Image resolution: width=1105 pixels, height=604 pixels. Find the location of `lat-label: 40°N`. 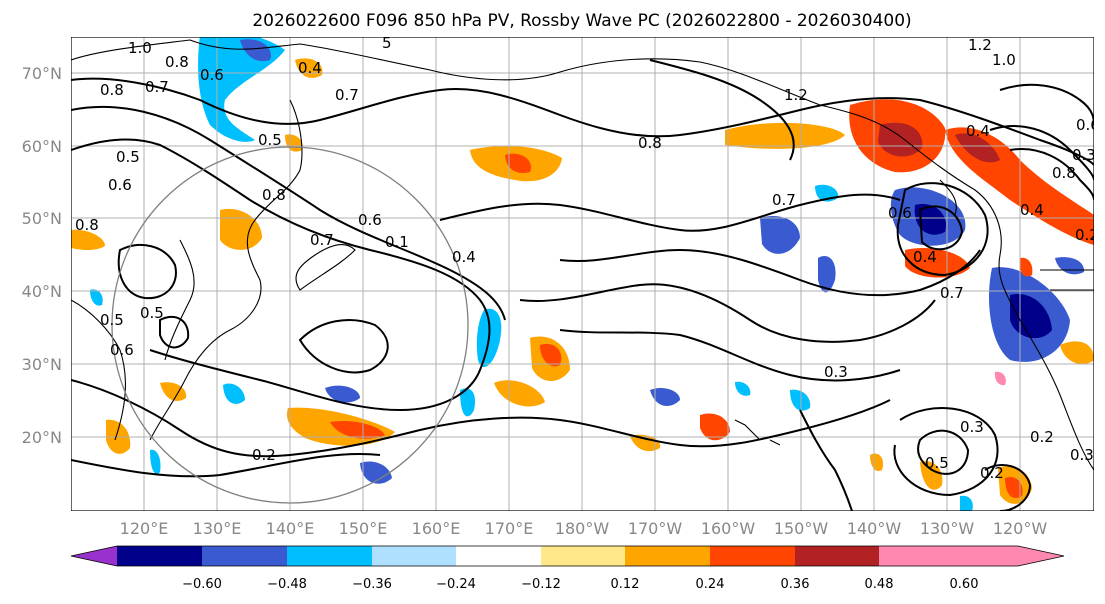

lat-label: 40°N is located at coordinates (42, 291).